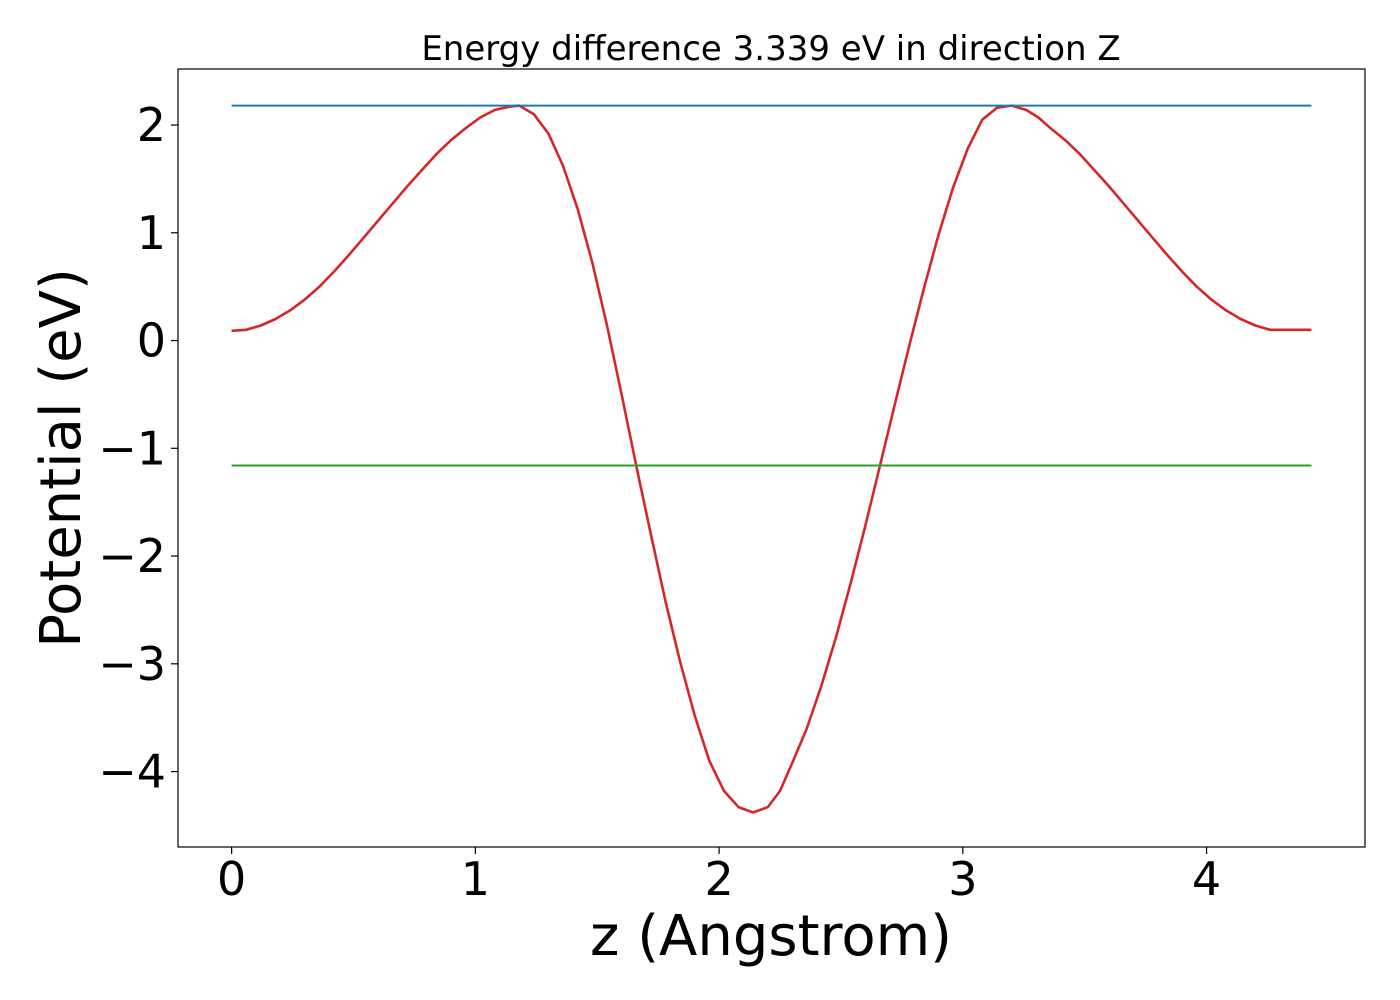  What do you see at coordinates (962, 879) in the screenshot?
I see `x-tick-label: 3` at bounding box center [962, 879].